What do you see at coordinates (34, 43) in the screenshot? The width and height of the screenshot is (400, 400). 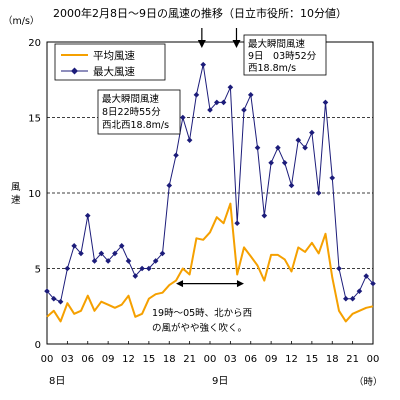 I see `y-tick-label-20: 20` at bounding box center [34, 43].